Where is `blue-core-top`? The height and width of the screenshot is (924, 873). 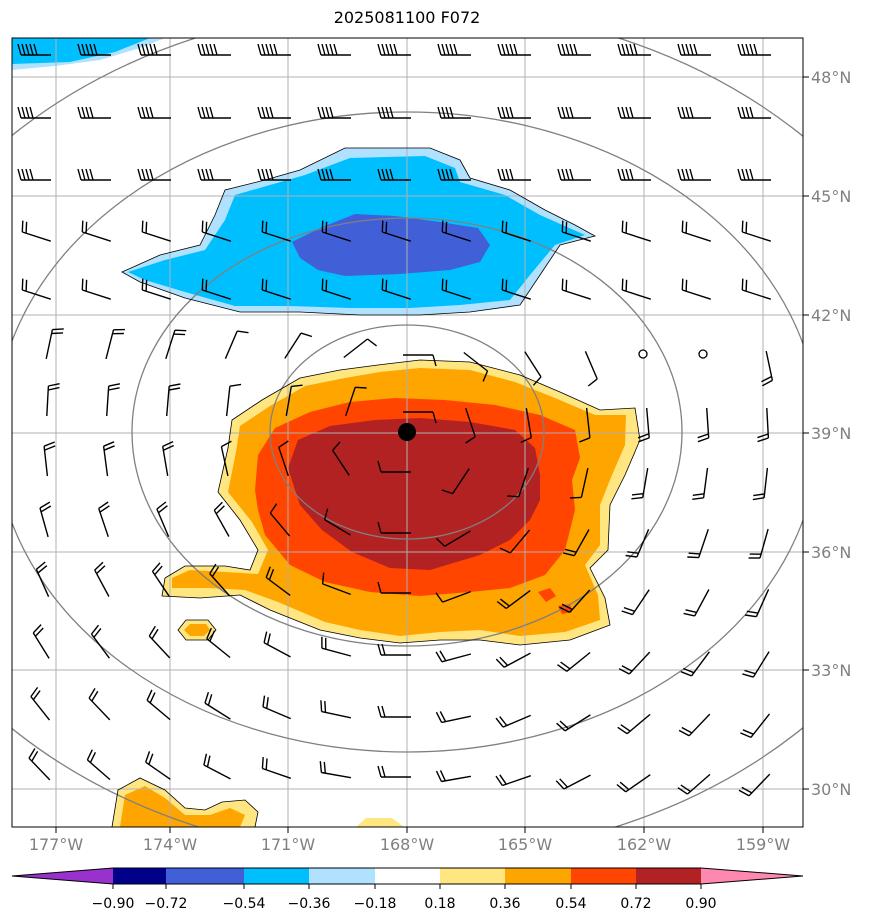
blue-core-top is located at coordinates (81, 51).